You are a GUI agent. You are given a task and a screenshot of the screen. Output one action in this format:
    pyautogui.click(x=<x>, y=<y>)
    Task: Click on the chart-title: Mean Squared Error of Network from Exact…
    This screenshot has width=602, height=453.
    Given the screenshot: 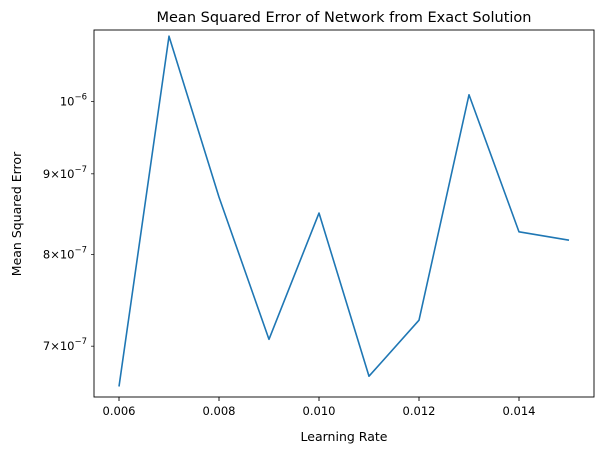 What is the action you would take?
    pyautogui.click(x=344, y=18)
    